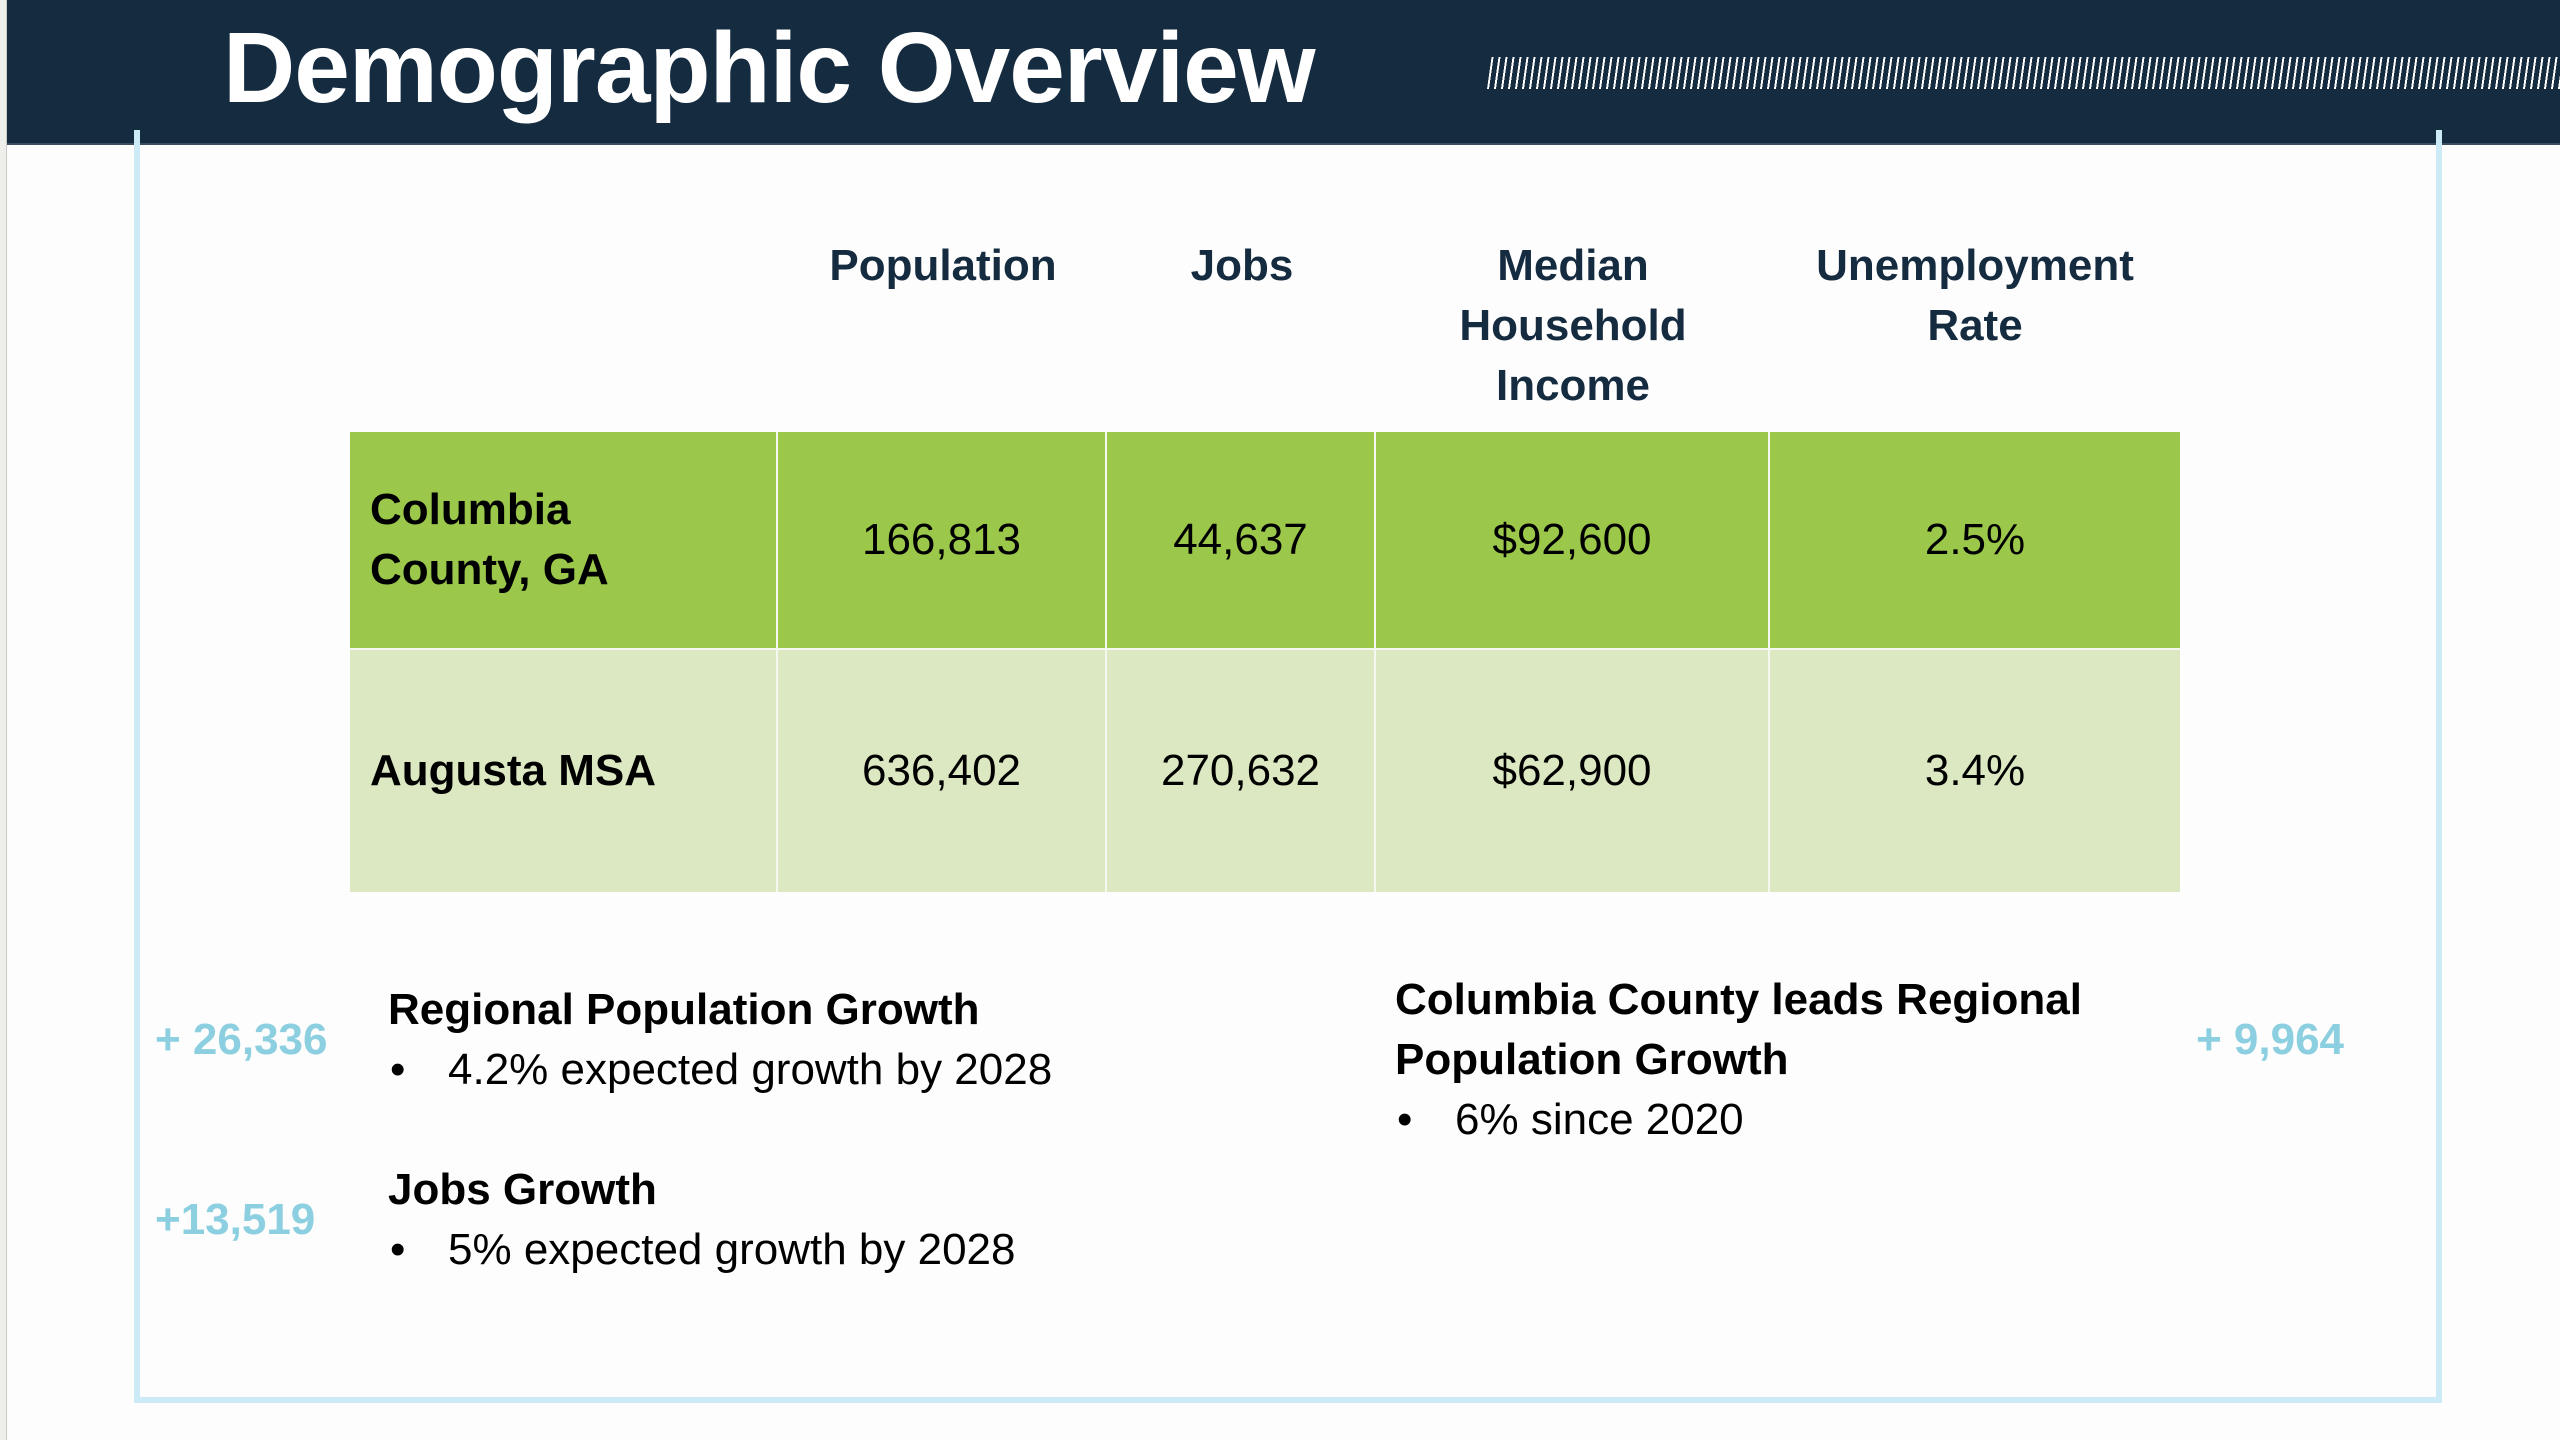  I want to click on cell-augusta-population: 636,402, so click(942, 771).